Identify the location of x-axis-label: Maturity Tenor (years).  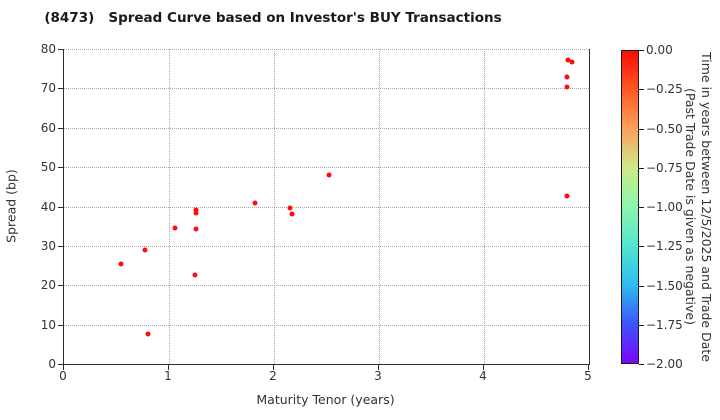
(325, 399).